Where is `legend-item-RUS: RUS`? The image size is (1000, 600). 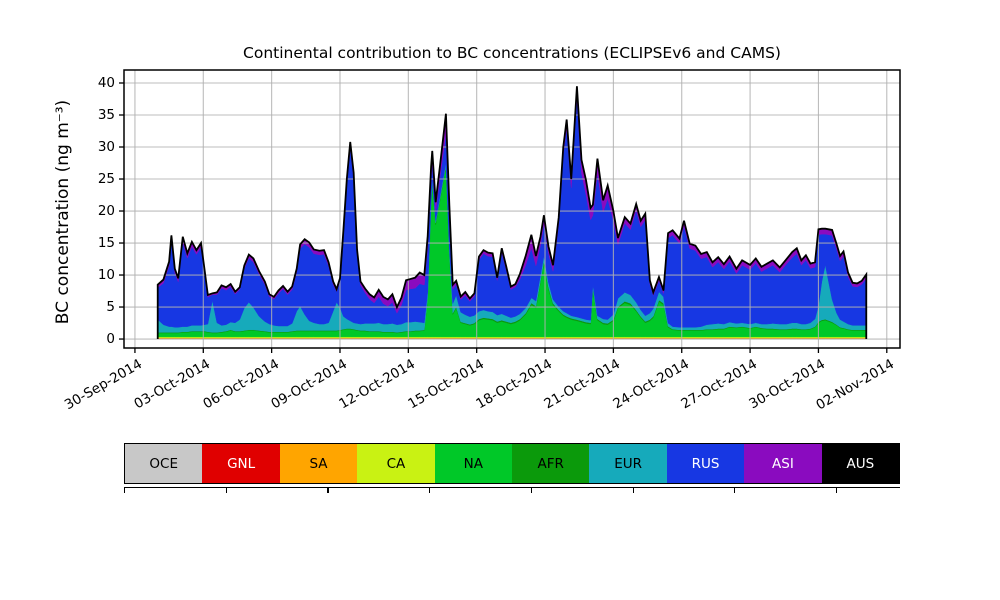
legend-item-RUS: RUS is located at coordinates (705, 463).